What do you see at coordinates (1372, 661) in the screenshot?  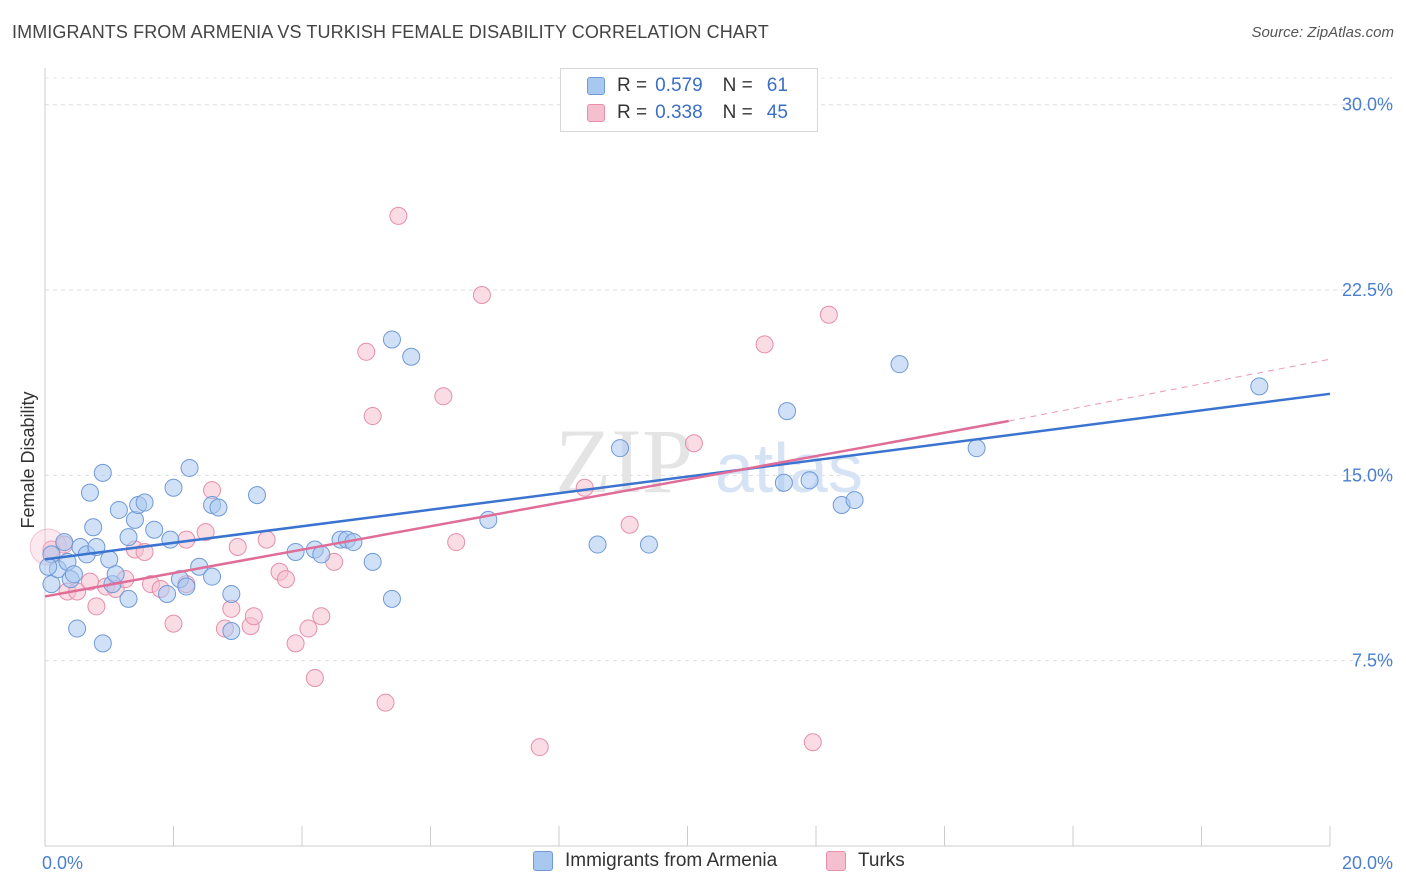 I see `y-tick-label: 7.5%` at bounding box center [1372, 661].